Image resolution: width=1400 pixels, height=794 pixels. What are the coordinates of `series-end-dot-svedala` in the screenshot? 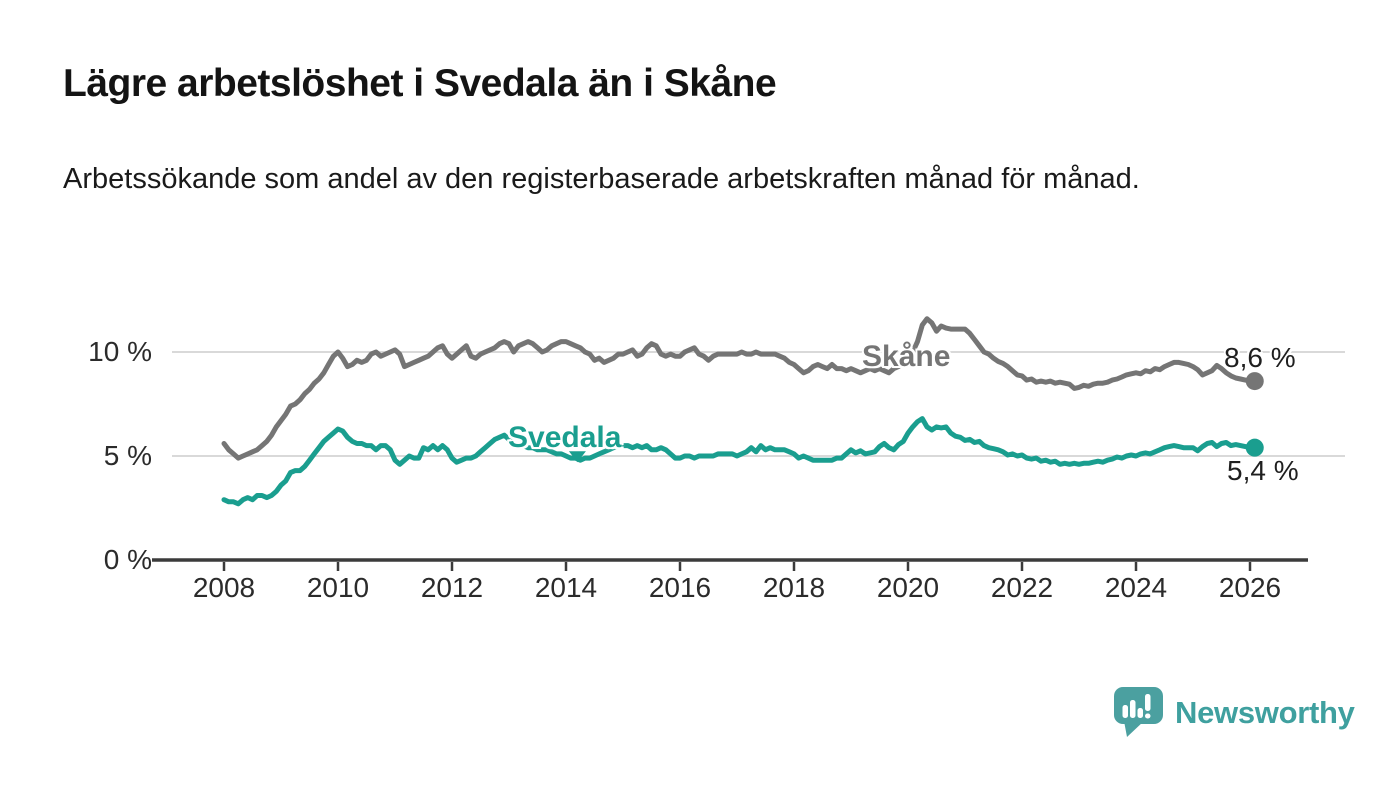 It's located at (1254, 447).